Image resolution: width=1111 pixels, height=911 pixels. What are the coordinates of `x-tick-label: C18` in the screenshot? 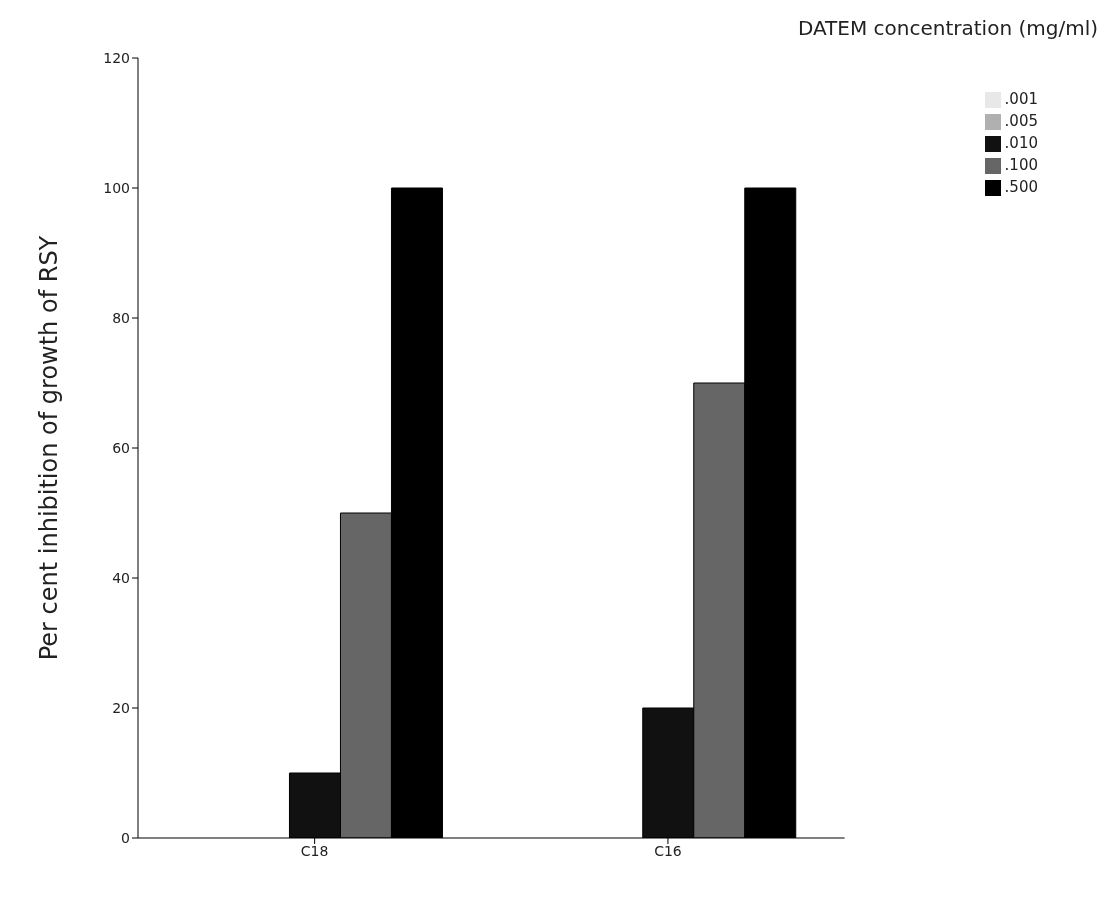 It's located at (314, 850).